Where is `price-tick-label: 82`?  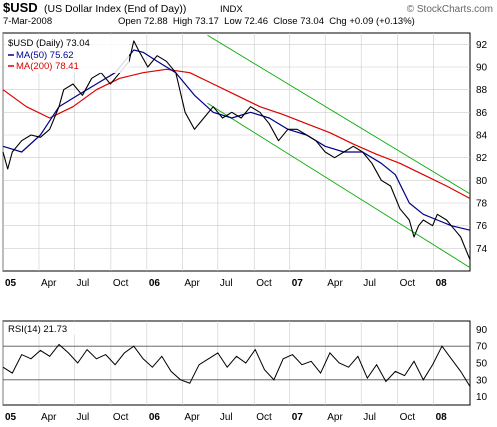 price-tick-label: 82 is located at coordinates (482, 158).